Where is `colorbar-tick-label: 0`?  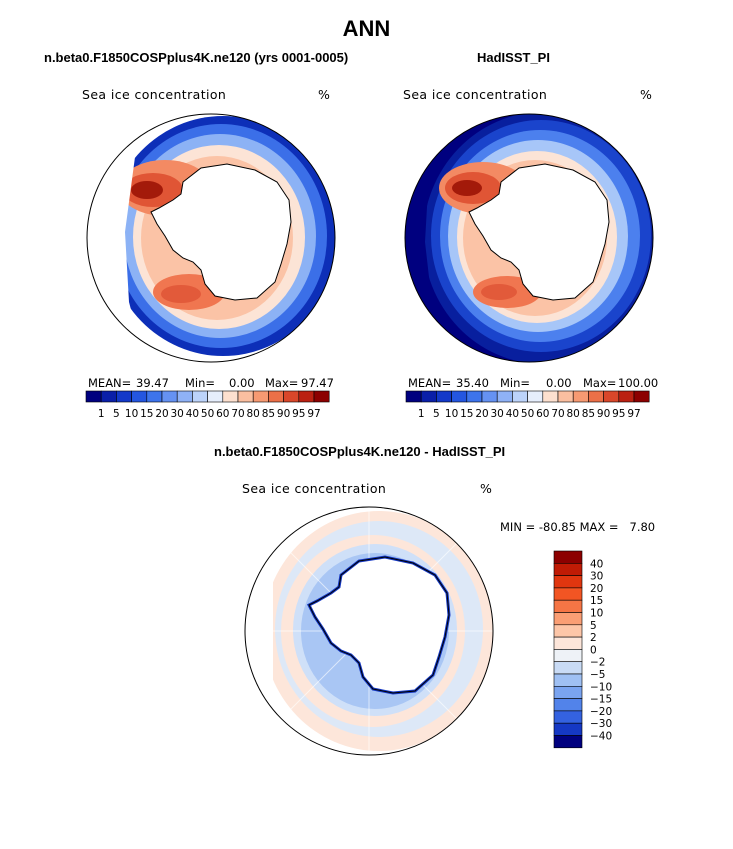 colorbar-tick-label: 0 is located at coordinates (593, 650).